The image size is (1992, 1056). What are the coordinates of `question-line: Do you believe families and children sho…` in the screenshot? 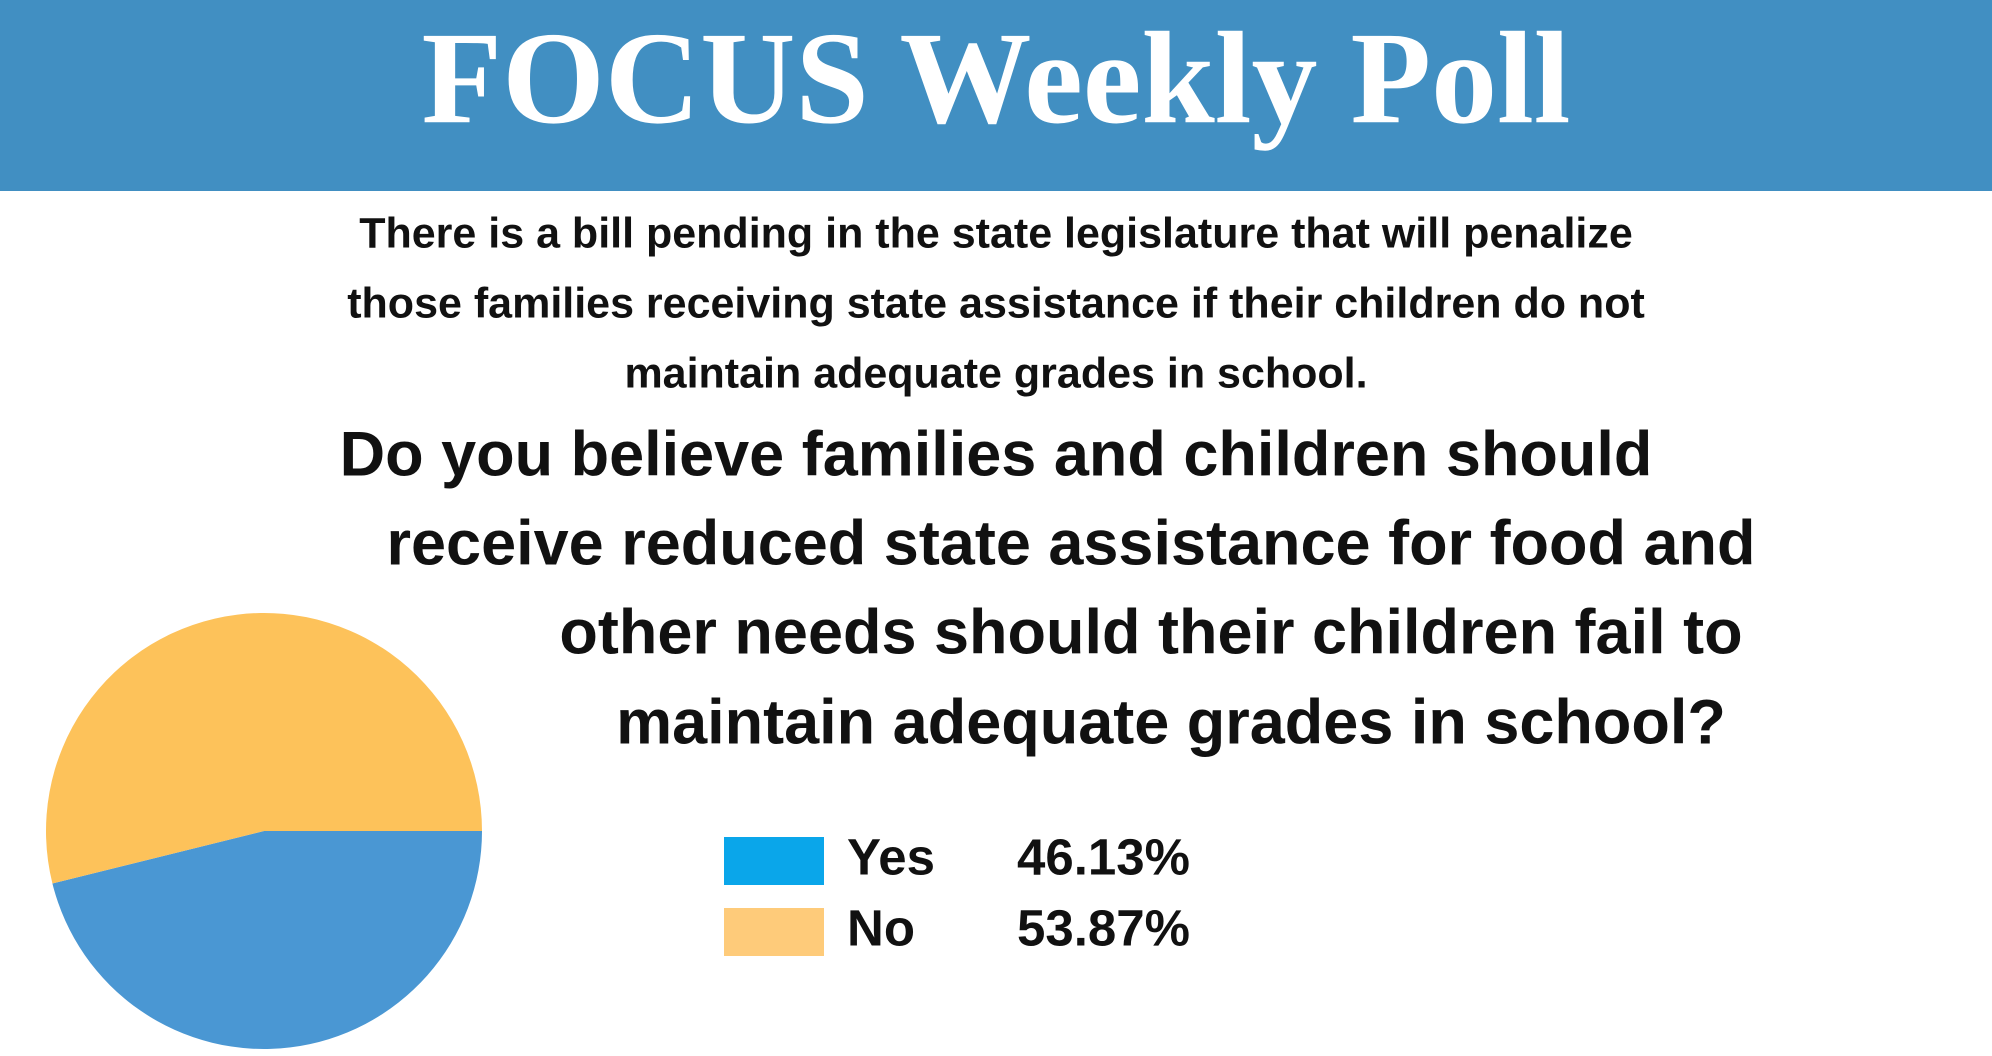 It's located at (996, 455).